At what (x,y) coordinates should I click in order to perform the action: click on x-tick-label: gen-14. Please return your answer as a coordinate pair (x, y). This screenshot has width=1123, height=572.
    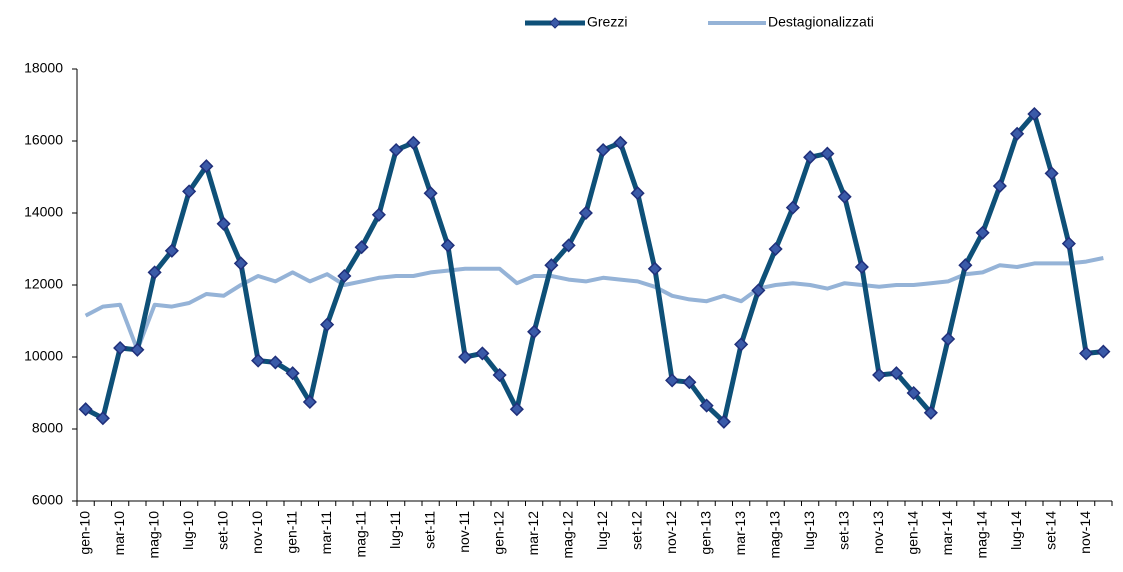
    Looking at the image, I should click on (912, 533).